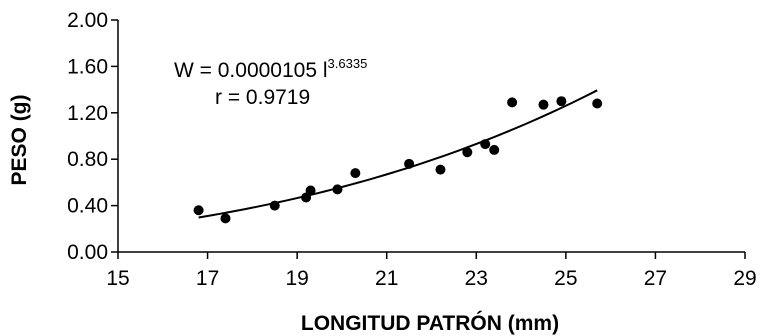 The height and width of the screenshot is (336, 764). What do you see at coordinates (251, 70) in the screenshot?
I see `equation-main: W = 0.0000105 l` at bounding box center [251, 70].